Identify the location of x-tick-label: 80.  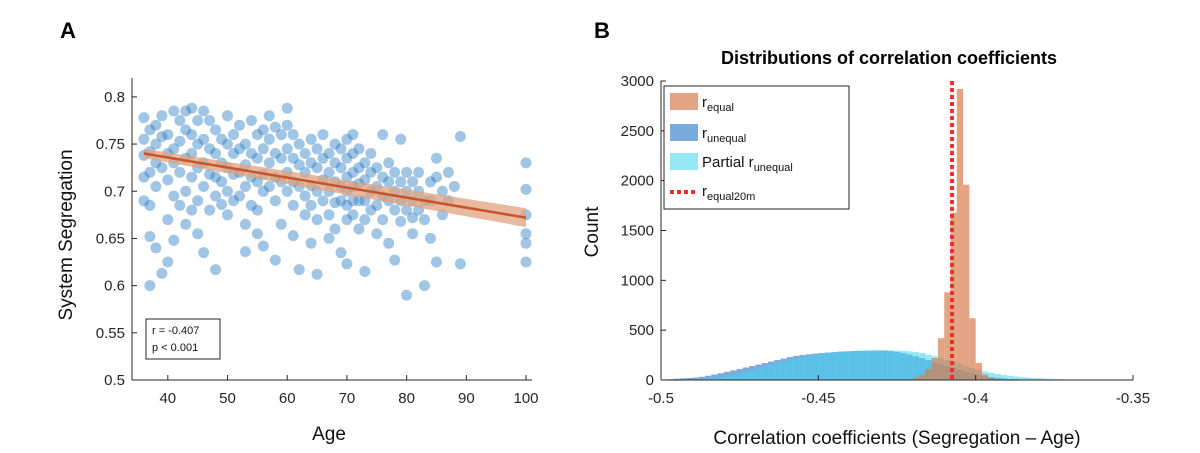
(406, 398).